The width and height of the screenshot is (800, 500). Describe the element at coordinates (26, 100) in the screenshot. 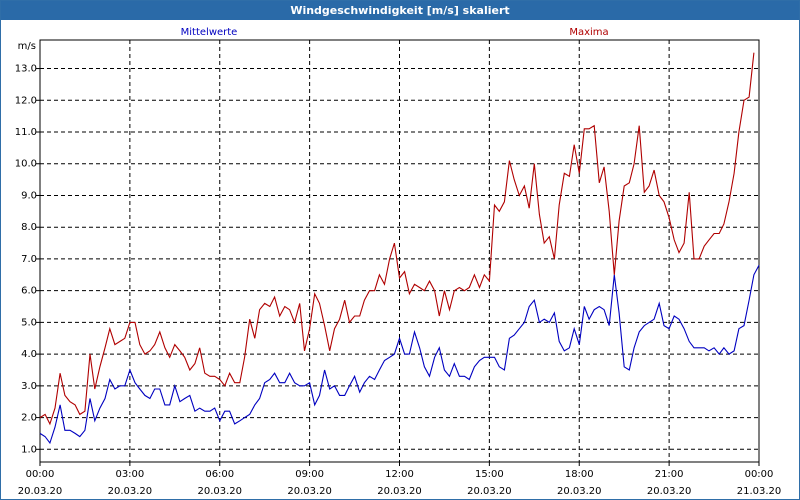

I see `y-tick-label: 12.0` at that location.